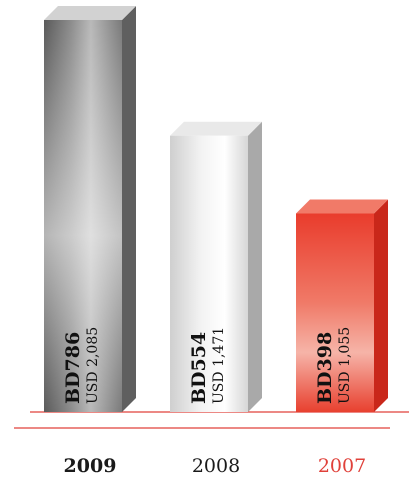  I want to click on bar-2008: BD554 USD 1,471, so click(216, 266).